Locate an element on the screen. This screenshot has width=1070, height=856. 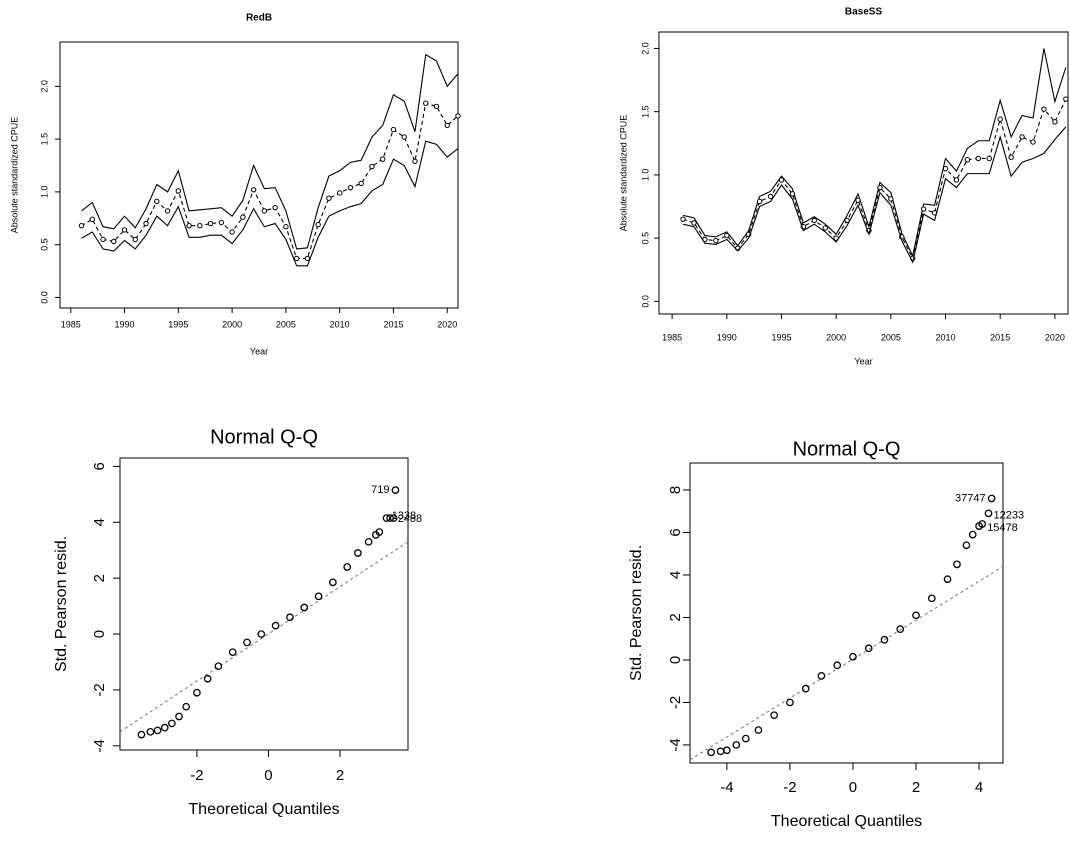
x-tick-label: -4 is located at coordinates (726, 787).